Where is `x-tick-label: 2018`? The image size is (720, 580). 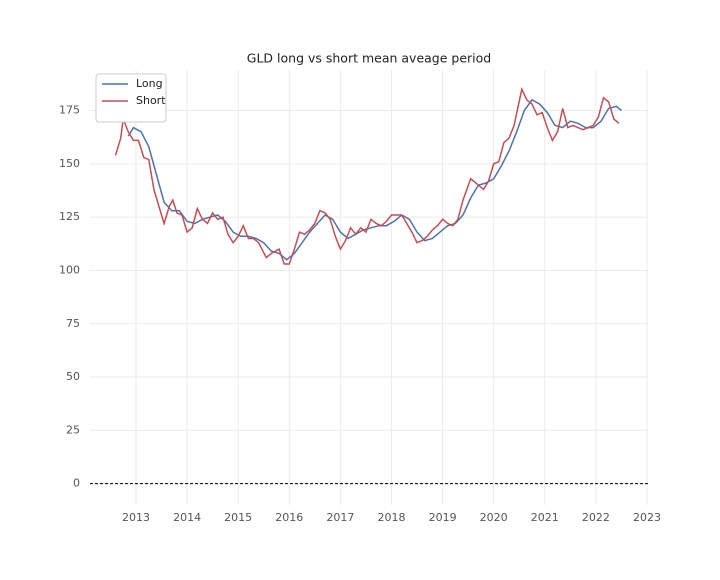 x-tick-label: 2018 is located at coordinates (391, 517).